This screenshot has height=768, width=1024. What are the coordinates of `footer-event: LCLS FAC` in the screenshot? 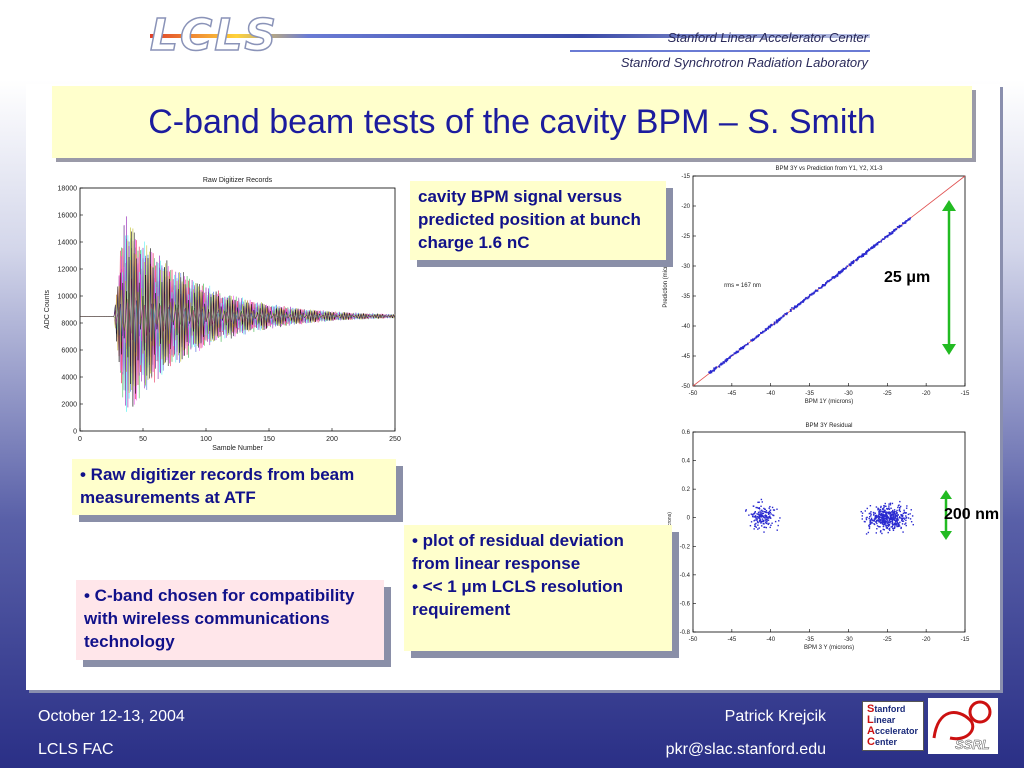 It's located at (76, 749).